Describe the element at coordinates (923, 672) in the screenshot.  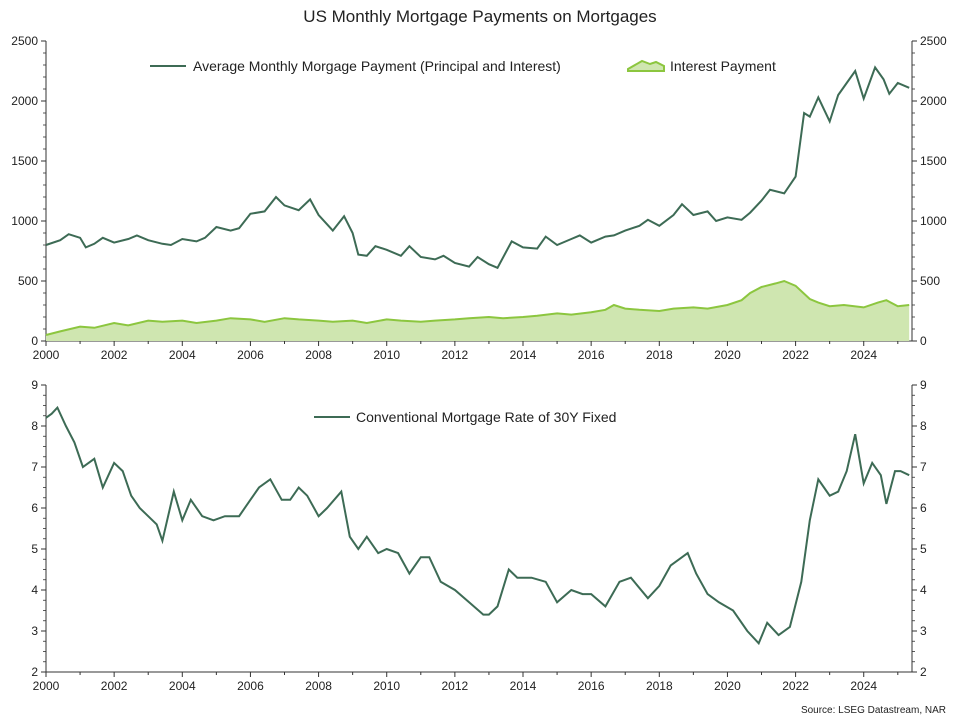
I see `y-tick-label-right: 2` at that location.